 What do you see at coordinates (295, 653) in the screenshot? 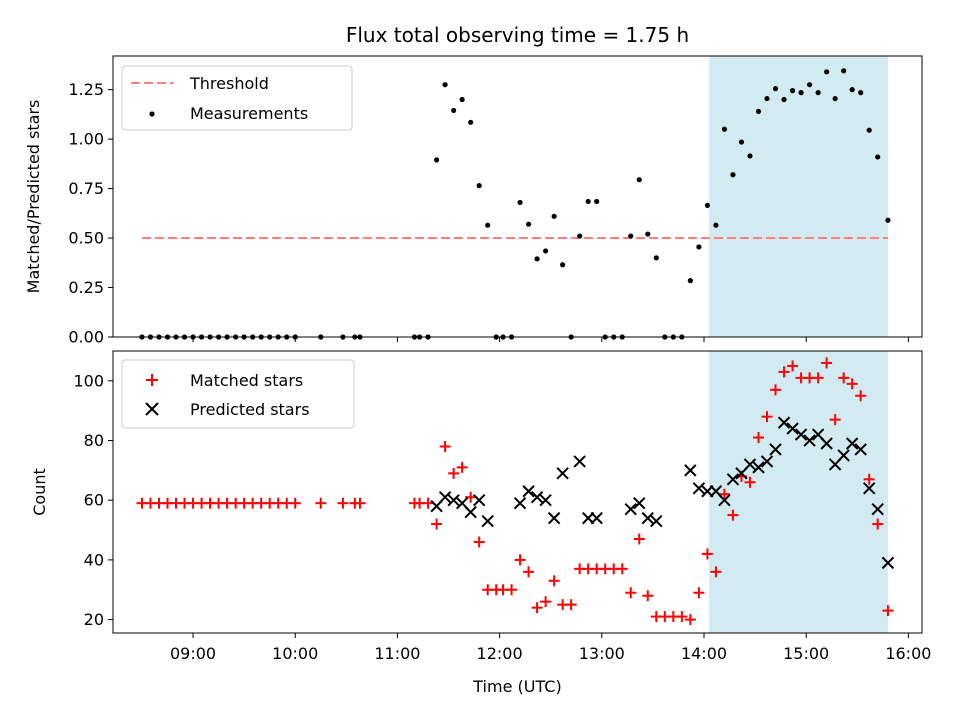
I see `bottom-x-tick-label: 10:00` at bounding box center [295, 653].